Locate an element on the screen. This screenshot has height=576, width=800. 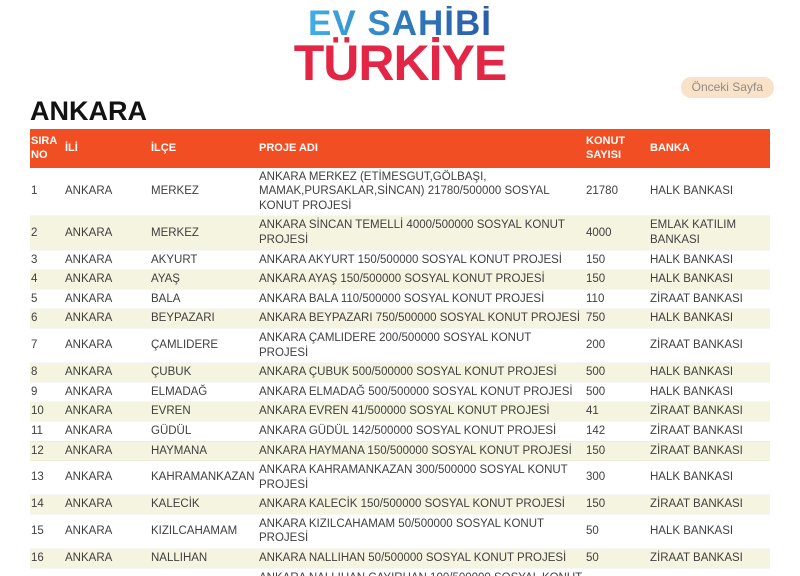
cell-ilce: ÇAMLIDERE is located at coordinates (204, 345).